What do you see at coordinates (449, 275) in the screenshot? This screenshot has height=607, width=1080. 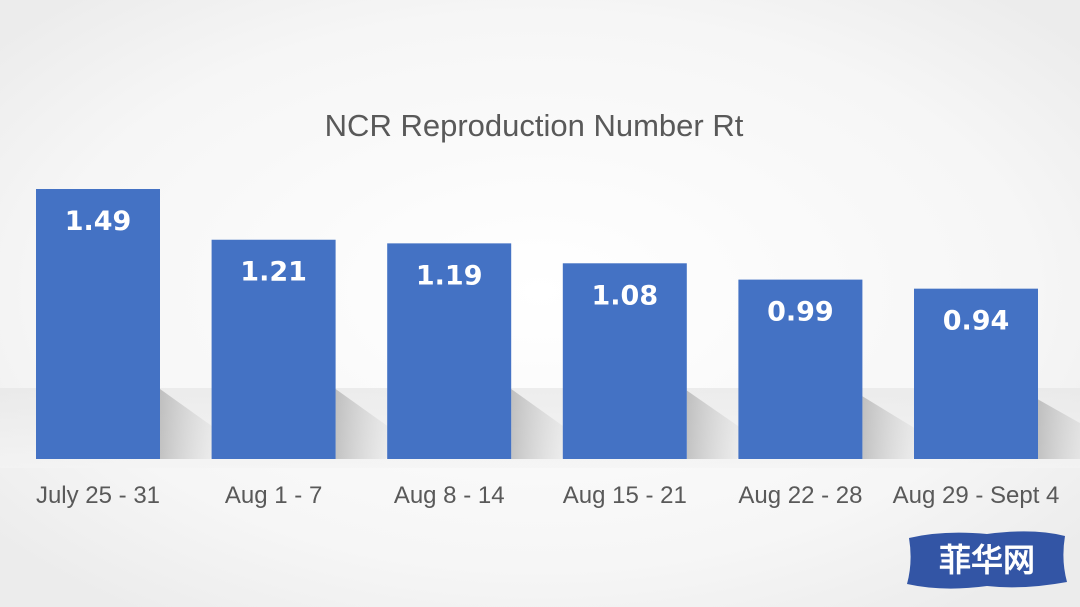 I see `bar-value-label: 1.19` at bounding box center [449, 275].